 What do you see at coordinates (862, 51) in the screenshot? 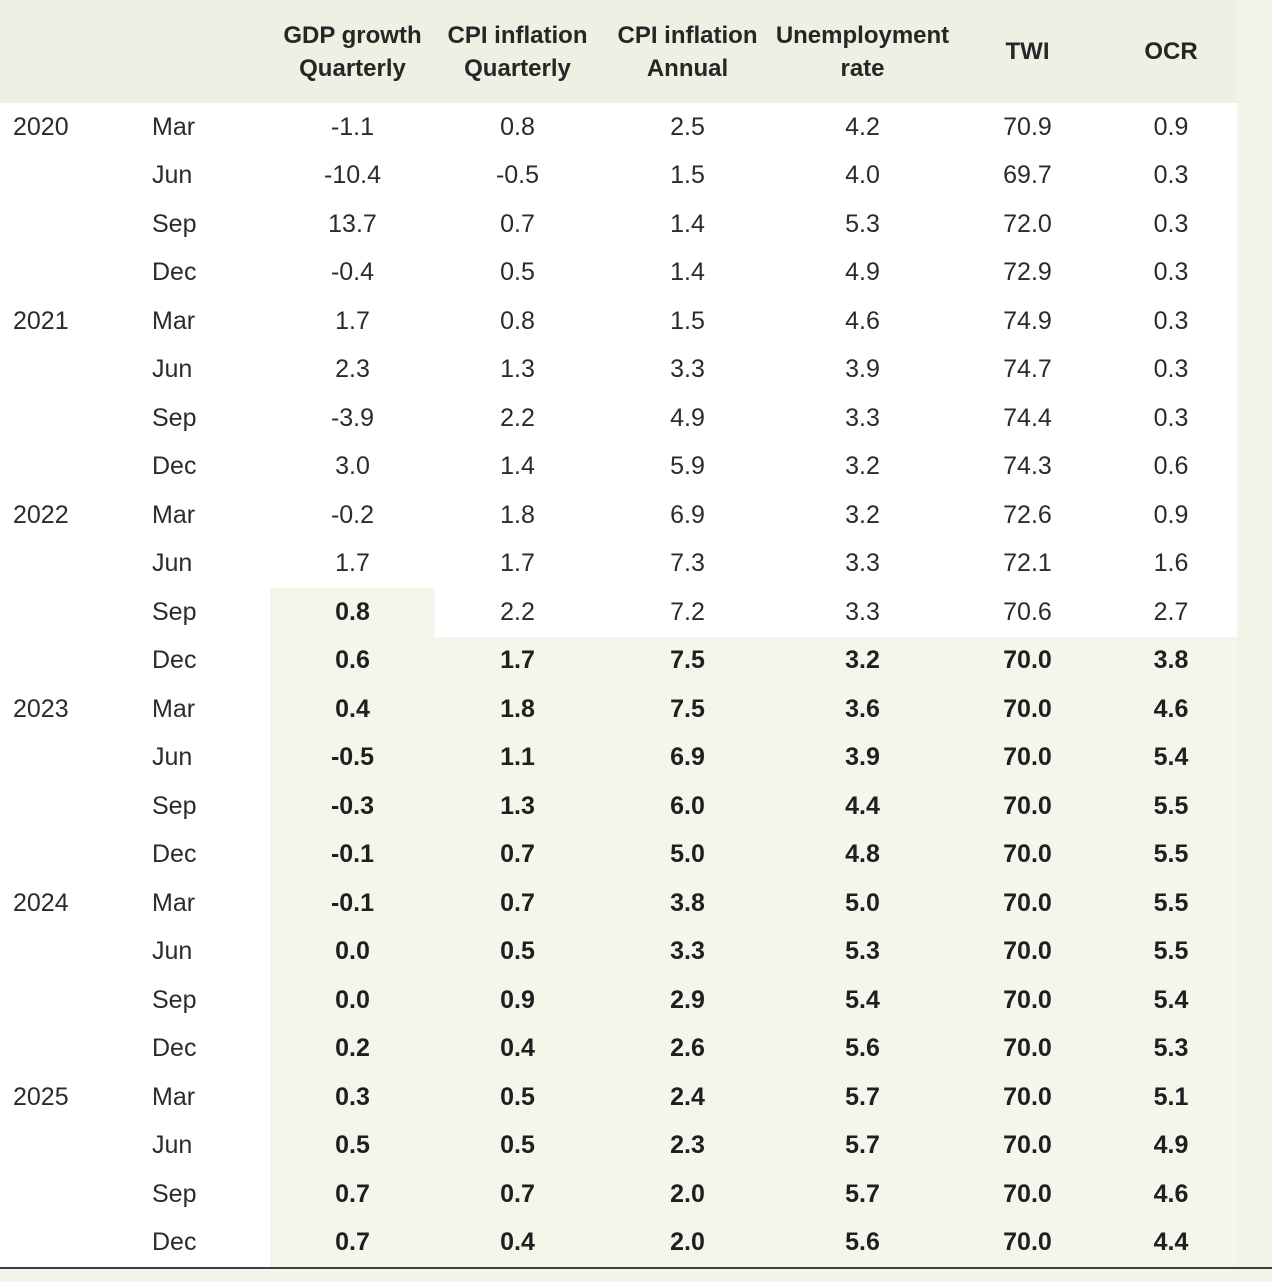
I see `column-header-unemployment-rate: Unemployment rate` at bounding box center [862, 51].